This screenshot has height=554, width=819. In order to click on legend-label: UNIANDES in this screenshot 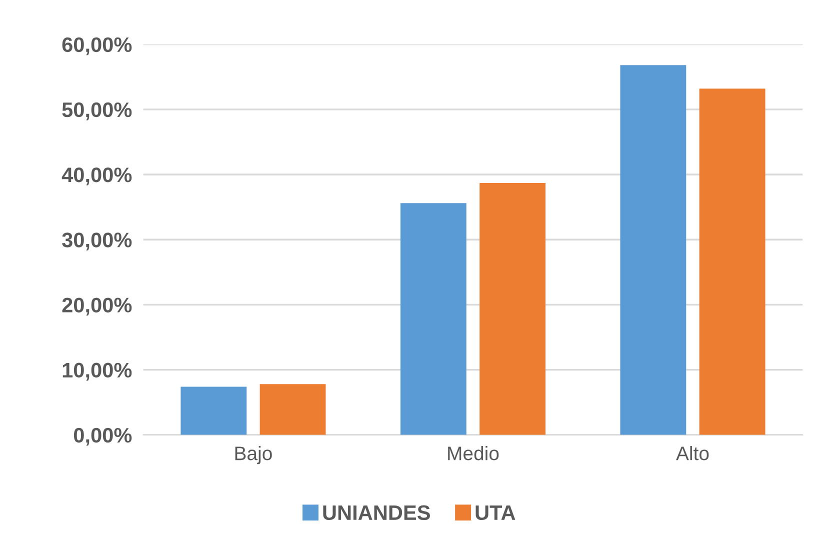, I will do `click(376, 512)`.